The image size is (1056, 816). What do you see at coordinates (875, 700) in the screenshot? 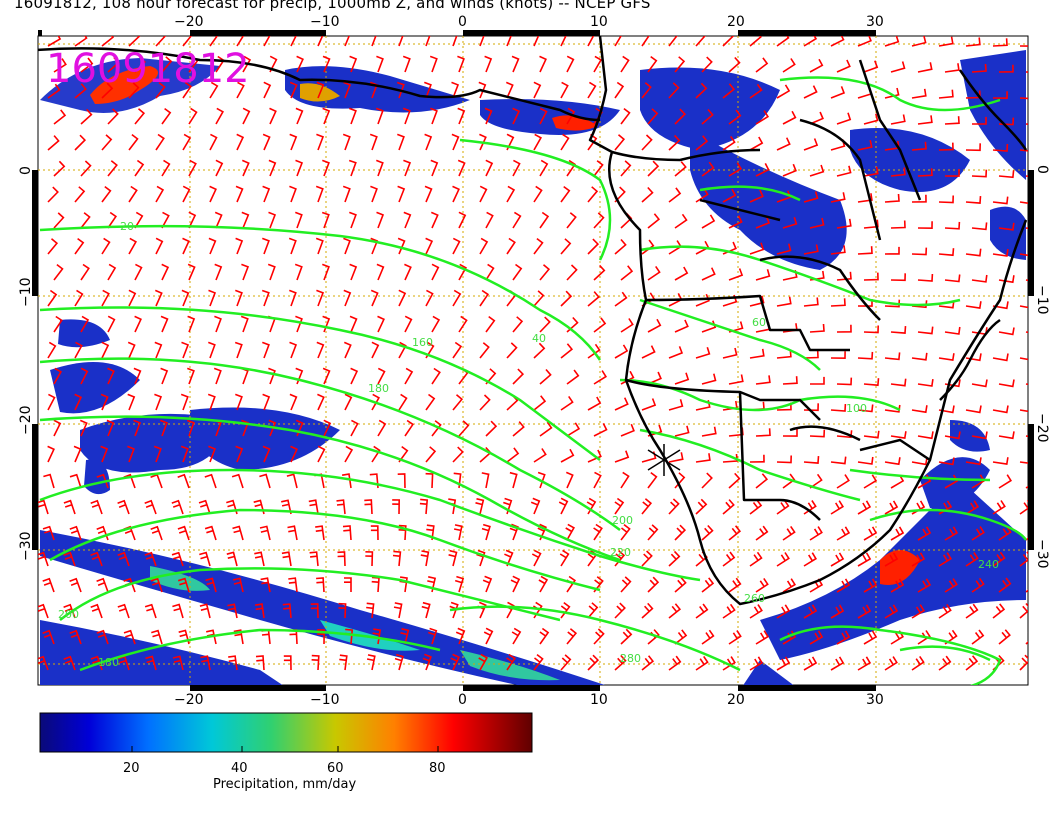
I see `lon-tick-label: 30` at bounding box center [875, 700].